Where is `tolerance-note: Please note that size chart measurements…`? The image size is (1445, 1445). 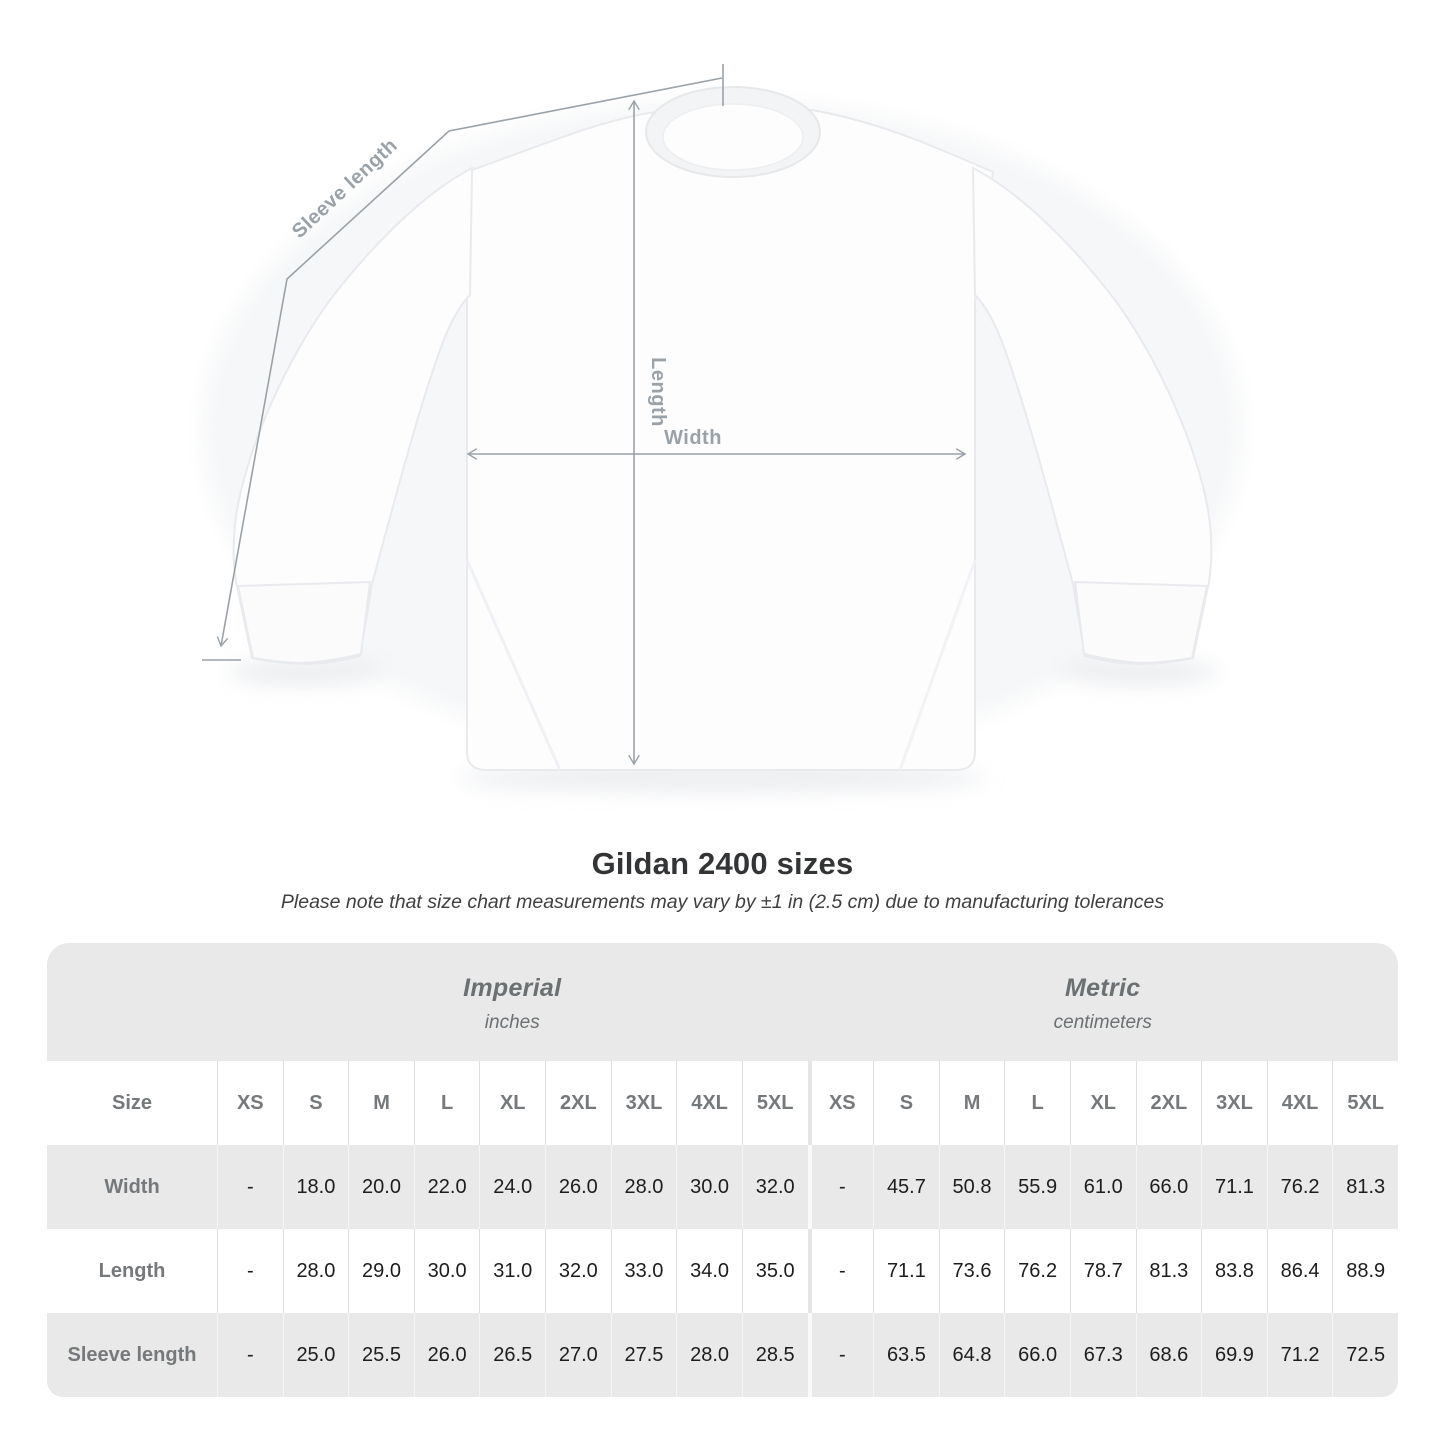 tolerance-note: Please note that size chart measurements… is located at coordinates (722, 902).